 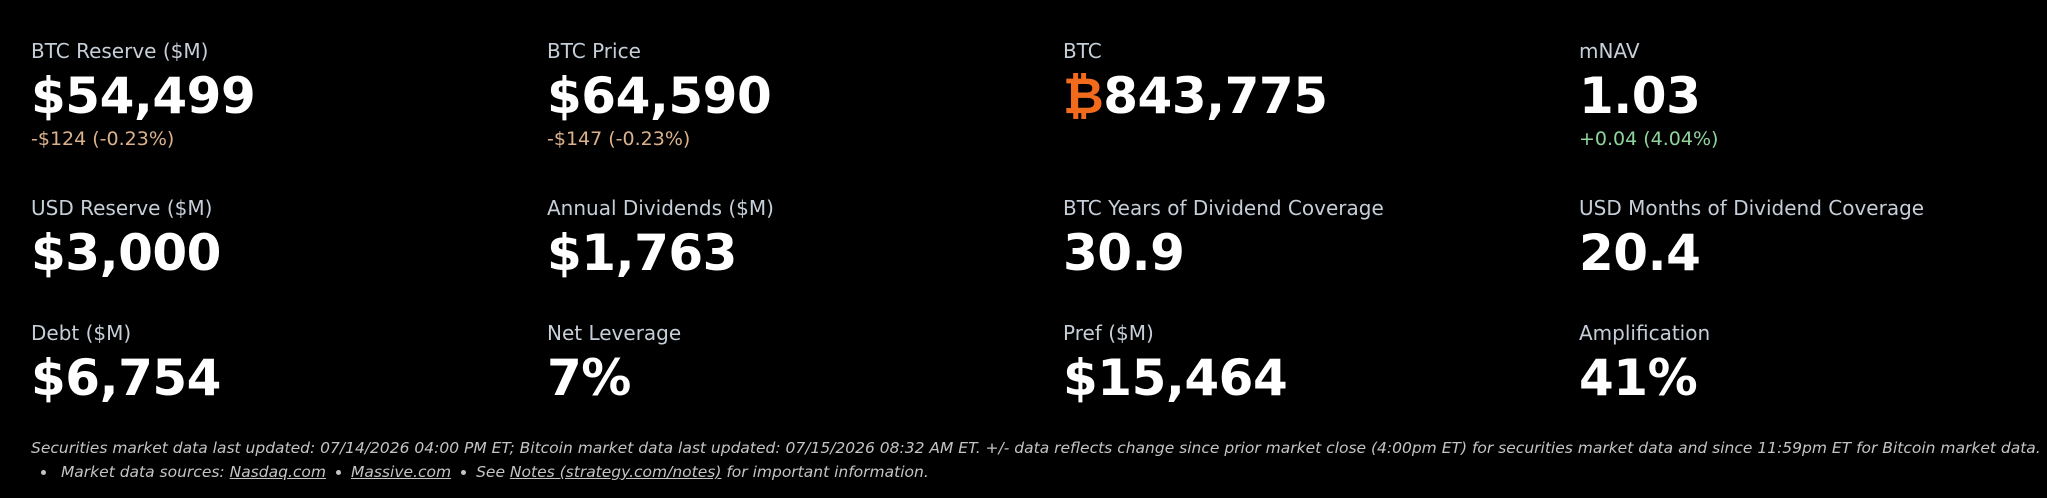 What do you see at coordinates (1321, 253) in the screenshot?
I see `stat-value: 30.9` at bounding box center [1321, 253].